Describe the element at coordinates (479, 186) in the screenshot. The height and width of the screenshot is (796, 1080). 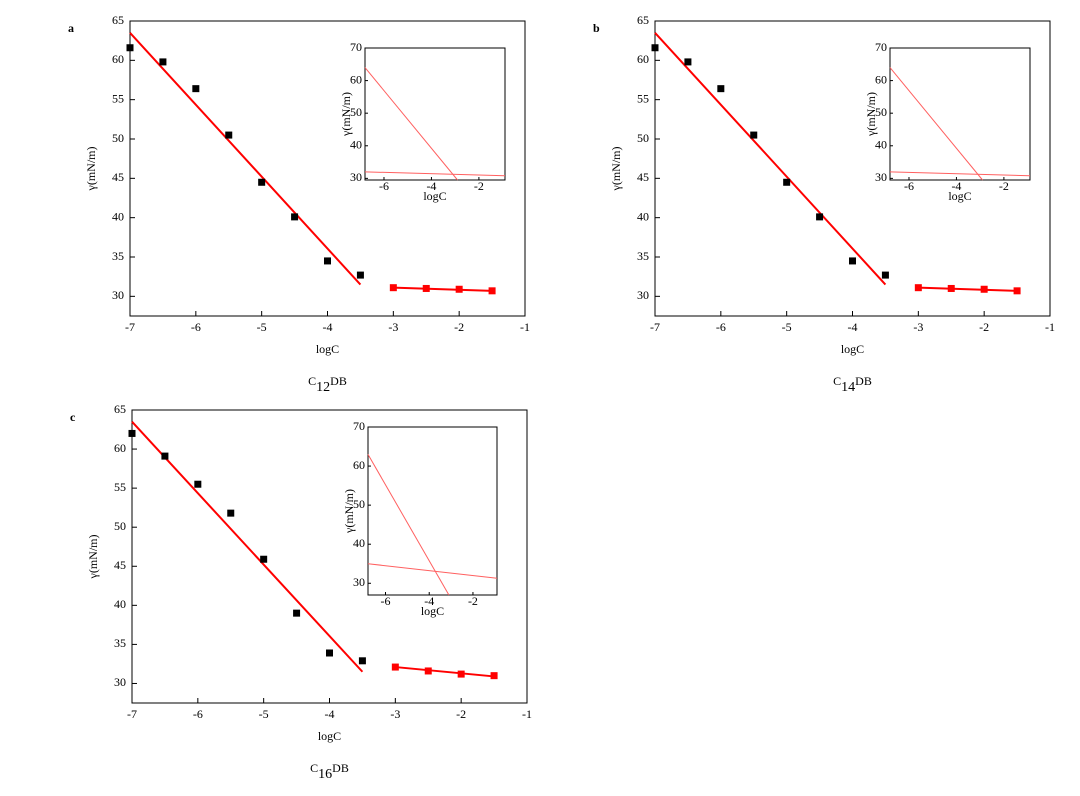
I see `inset-x-tick-label: -2` at that location.